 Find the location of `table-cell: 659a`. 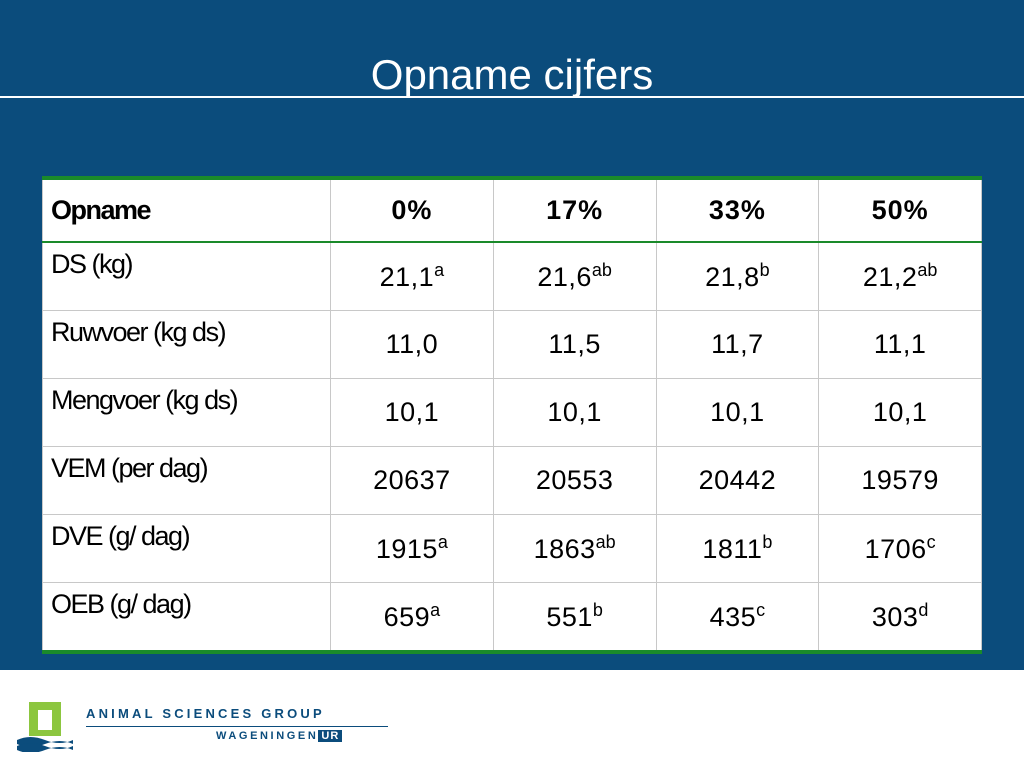

table-cell: 659a is located at coordinates (412, 617).